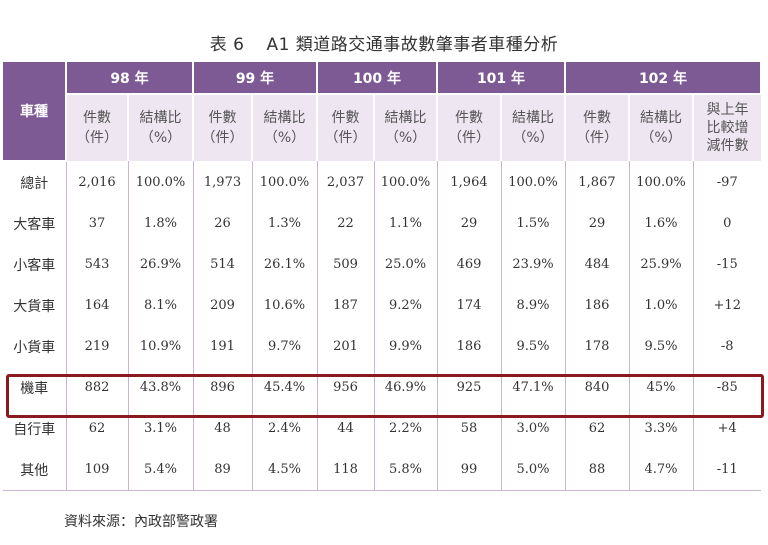 The width and height of the screenshot is (768, 545). I want to click on year-header: 98 年, so click(130, 78).